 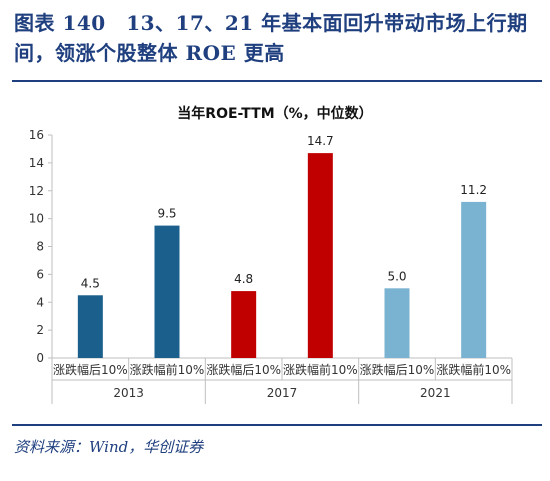 I want to click on y-tick-label: 0, so click(x=40, y=358).